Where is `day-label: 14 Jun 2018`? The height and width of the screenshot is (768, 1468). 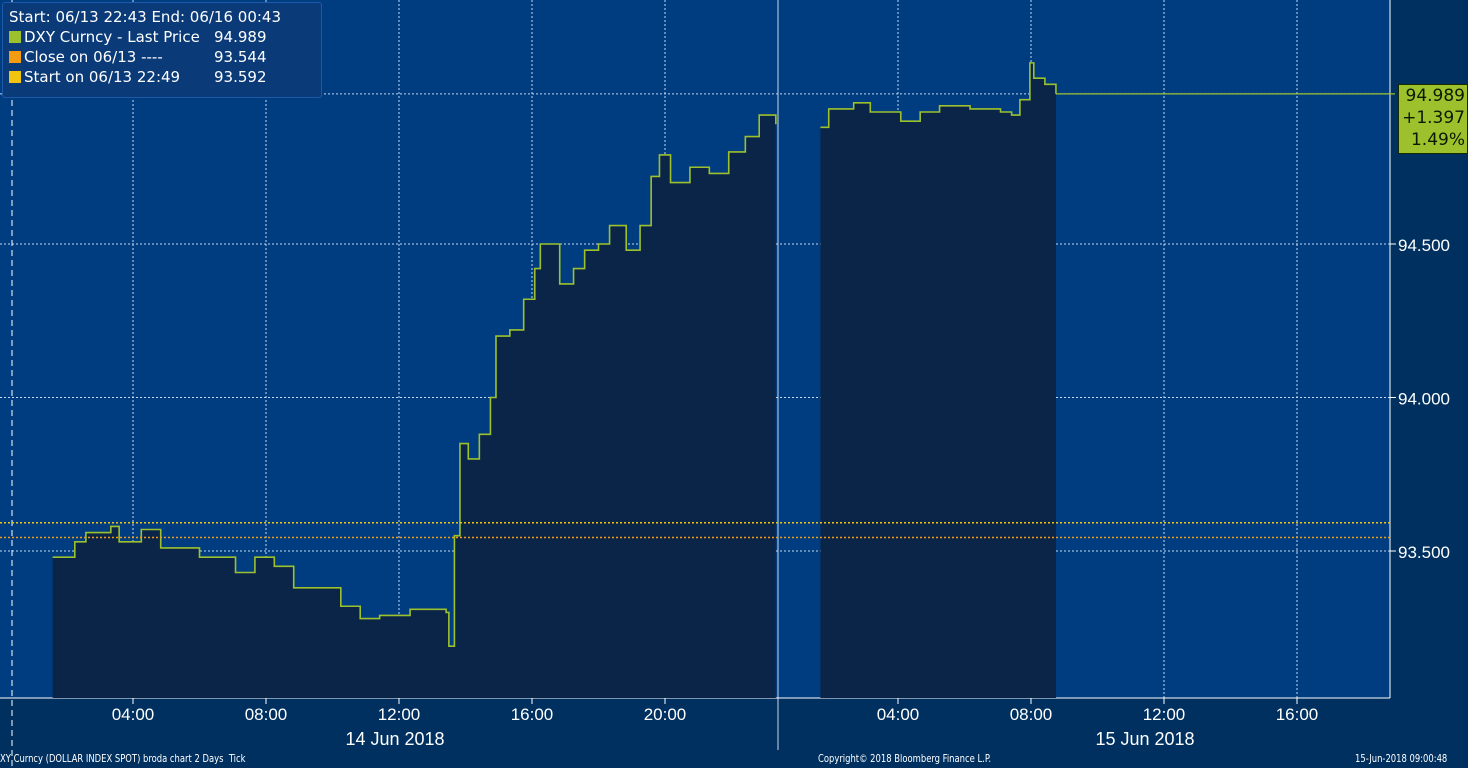 day-label: 14 Jun 2018 is located at coordinates (394, 739).